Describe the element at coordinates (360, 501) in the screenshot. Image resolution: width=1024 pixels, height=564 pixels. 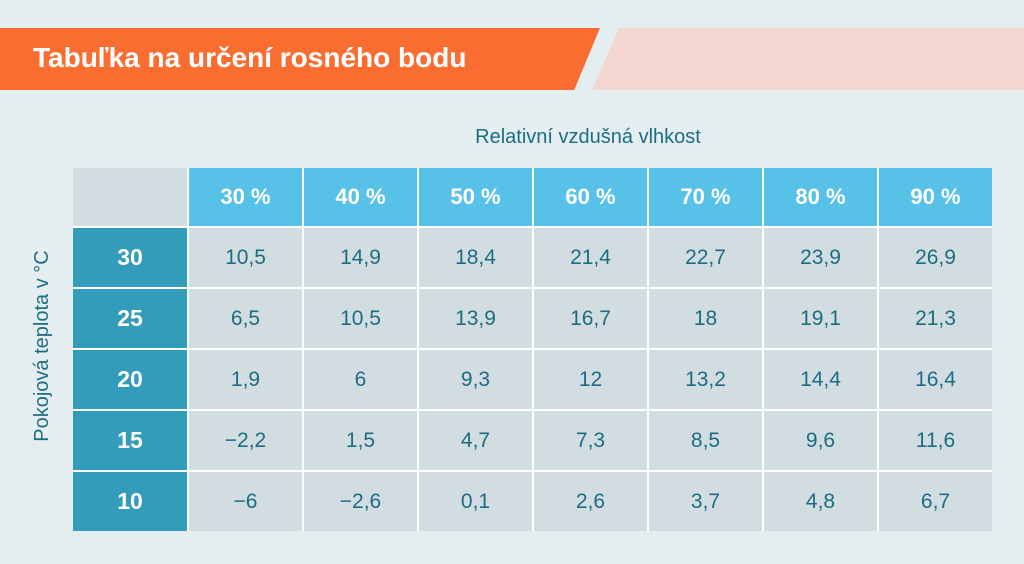
I see `table-cell: −2,6` at that location.